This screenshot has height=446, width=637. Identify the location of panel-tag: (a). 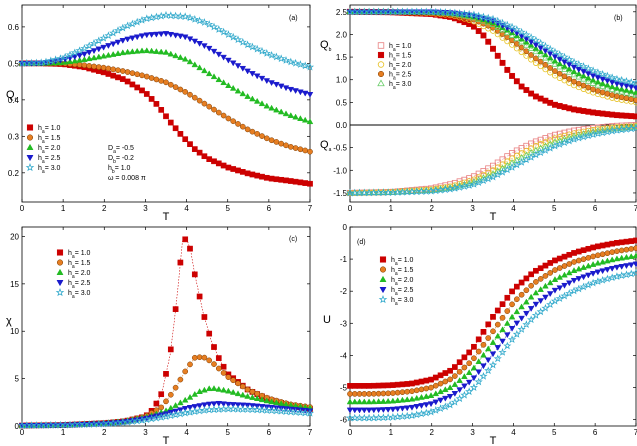
(293, 18).